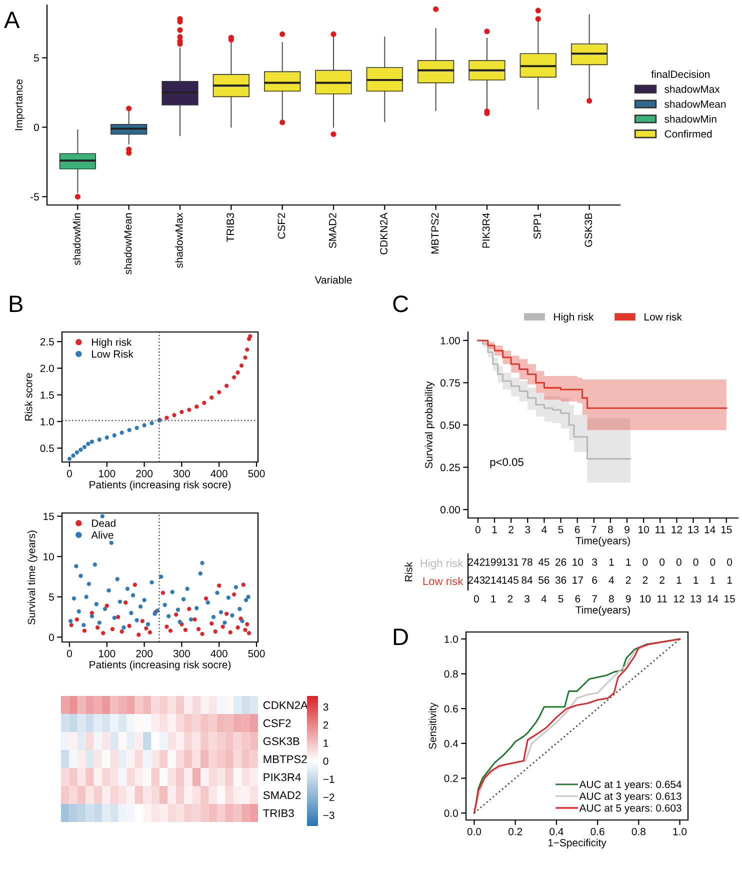 The height and width of the screenshot is (869, 742). Describe the element at coordinates (493, 580) in the screenshot. I see `data-label: 214` at that location.